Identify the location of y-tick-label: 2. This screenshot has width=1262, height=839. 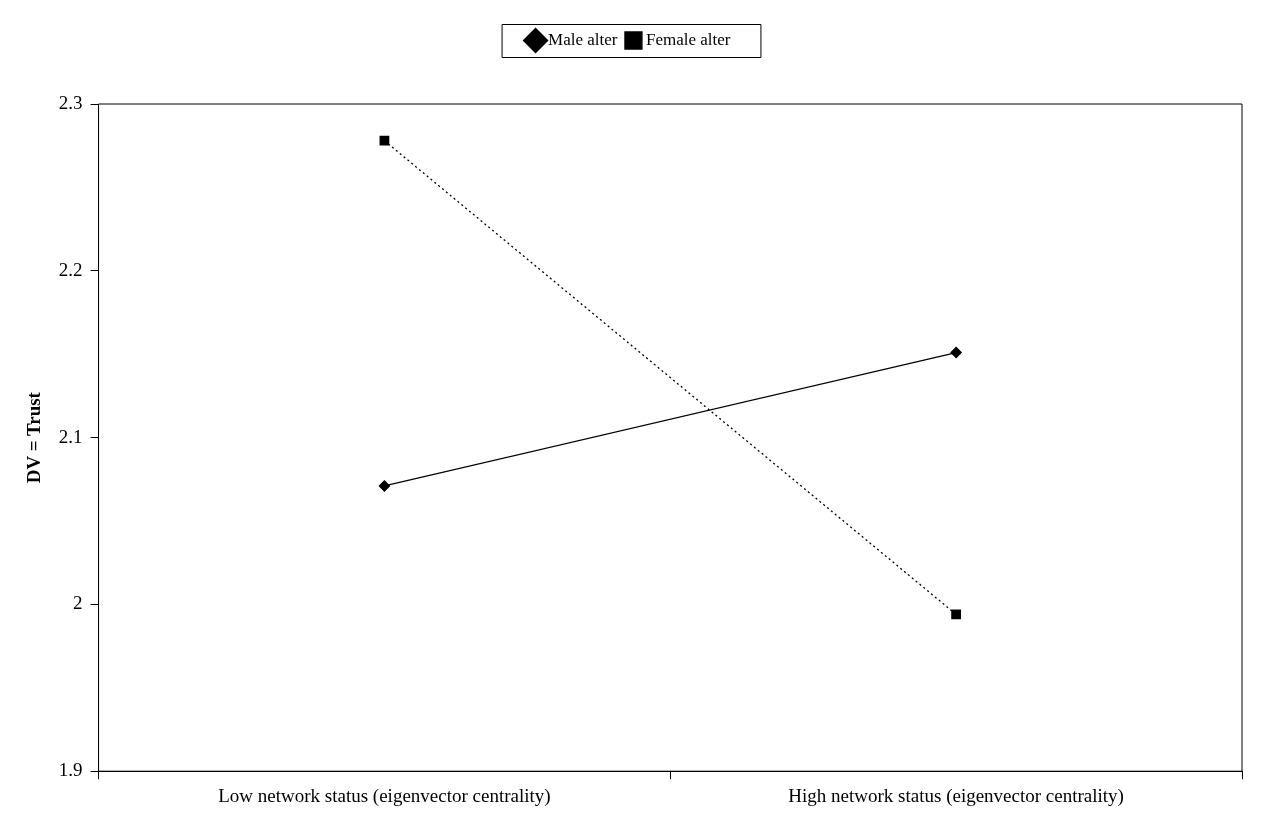
(78, 603).